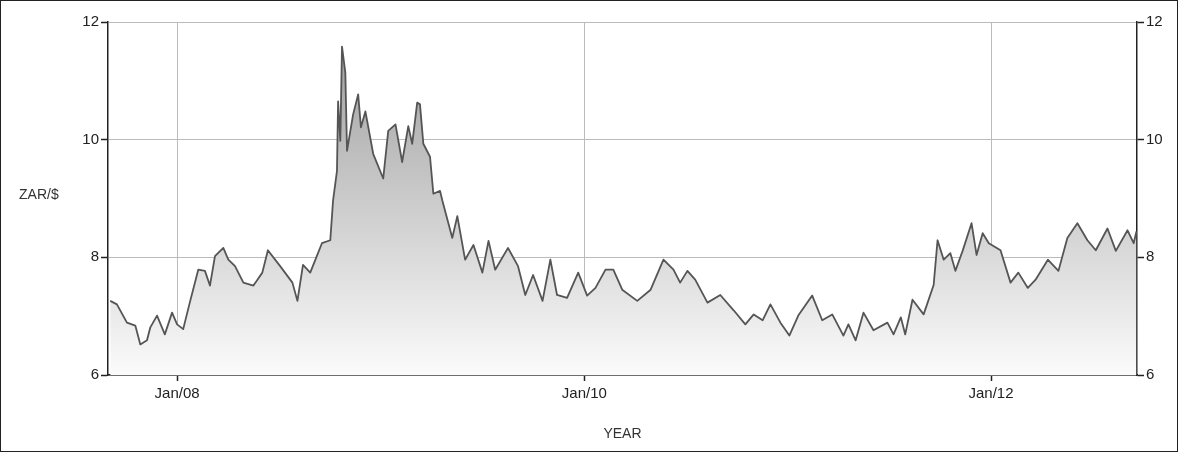 Image resolution: width=1178 pixels, height=452 pixels. I want to click on y-tick-label: 10, so click(90, 138).